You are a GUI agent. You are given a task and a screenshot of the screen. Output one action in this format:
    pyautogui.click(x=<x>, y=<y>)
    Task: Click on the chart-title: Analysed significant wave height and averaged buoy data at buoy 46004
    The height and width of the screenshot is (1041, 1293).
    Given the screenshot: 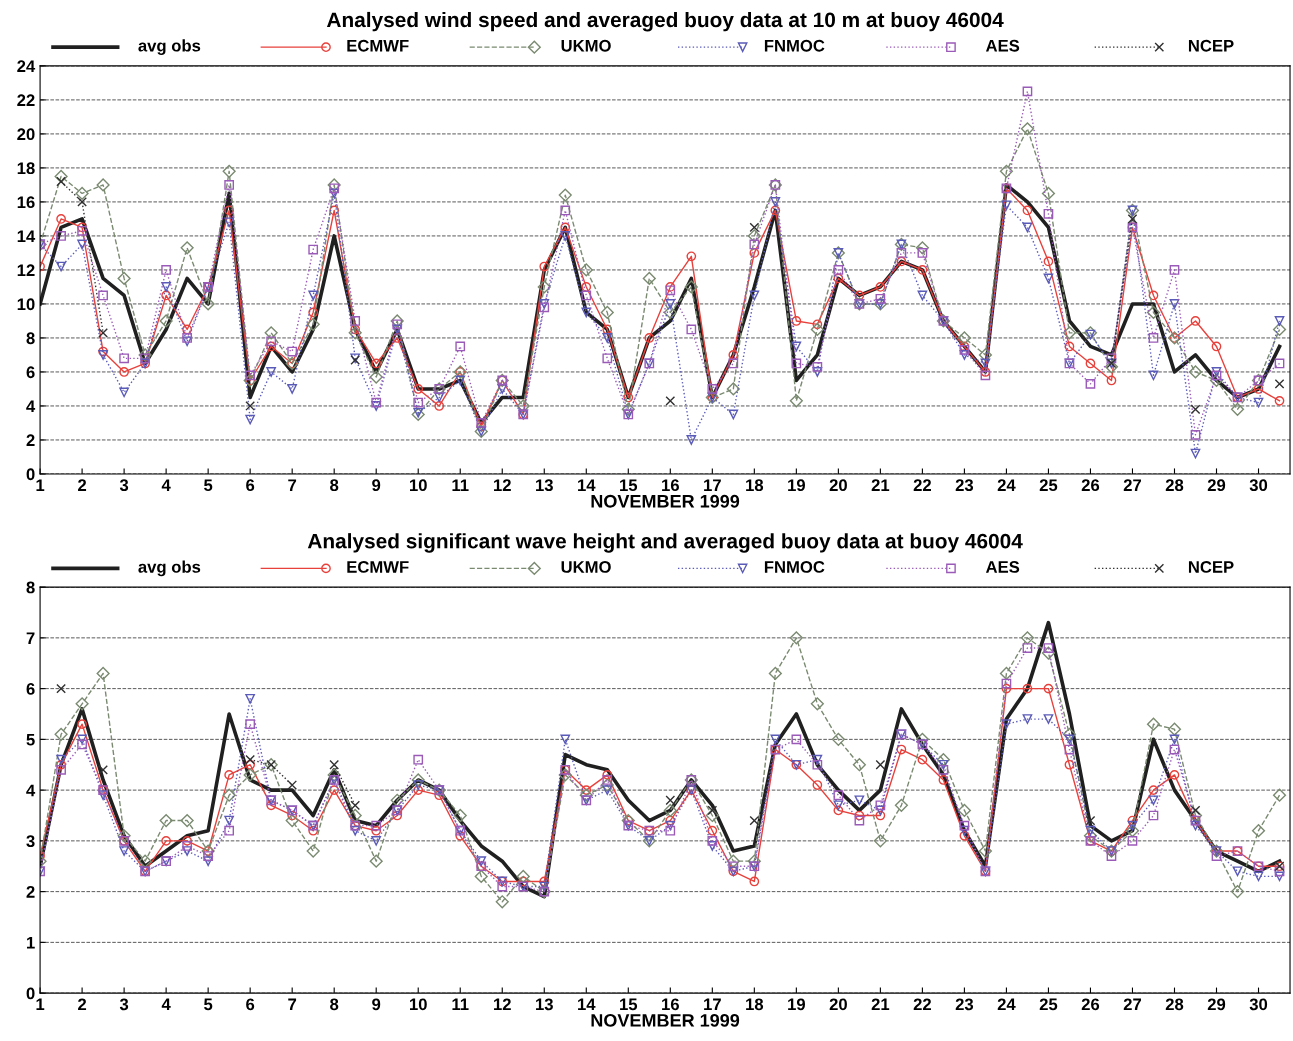 What is the action you would take?
    pyautogui.click(x=665, y=543)
    